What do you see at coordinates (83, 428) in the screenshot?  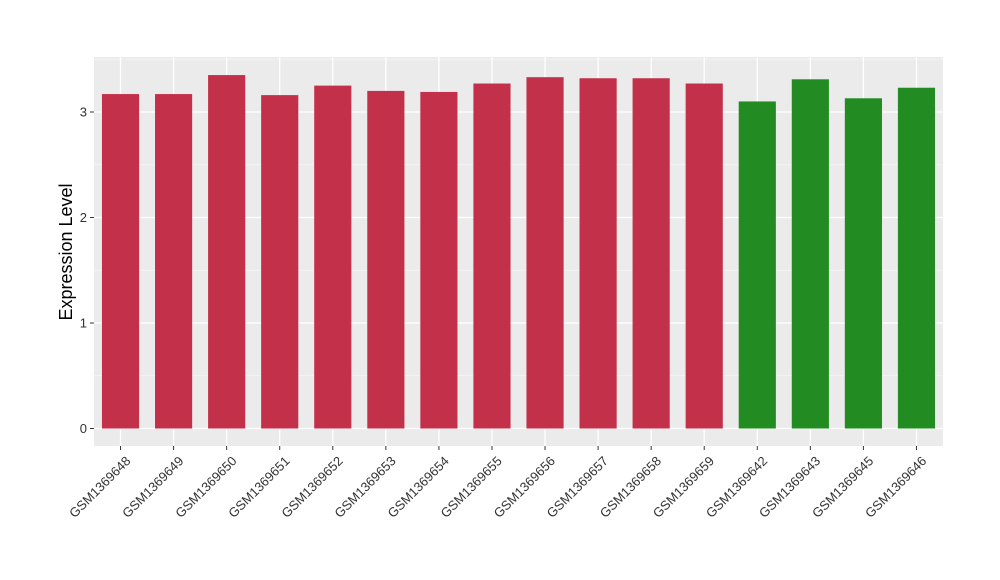 I see `y-tick-label: 0` at bounding box center [83, 428].